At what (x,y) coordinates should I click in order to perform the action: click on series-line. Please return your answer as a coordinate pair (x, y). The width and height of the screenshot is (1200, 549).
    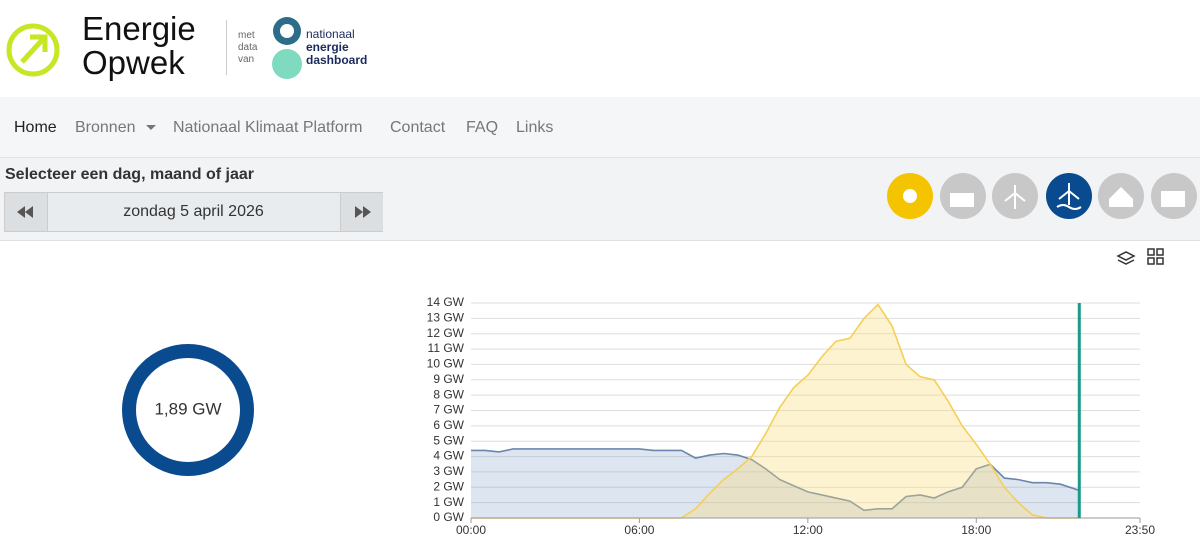
    Looking at the image, I should click on (775, 480).